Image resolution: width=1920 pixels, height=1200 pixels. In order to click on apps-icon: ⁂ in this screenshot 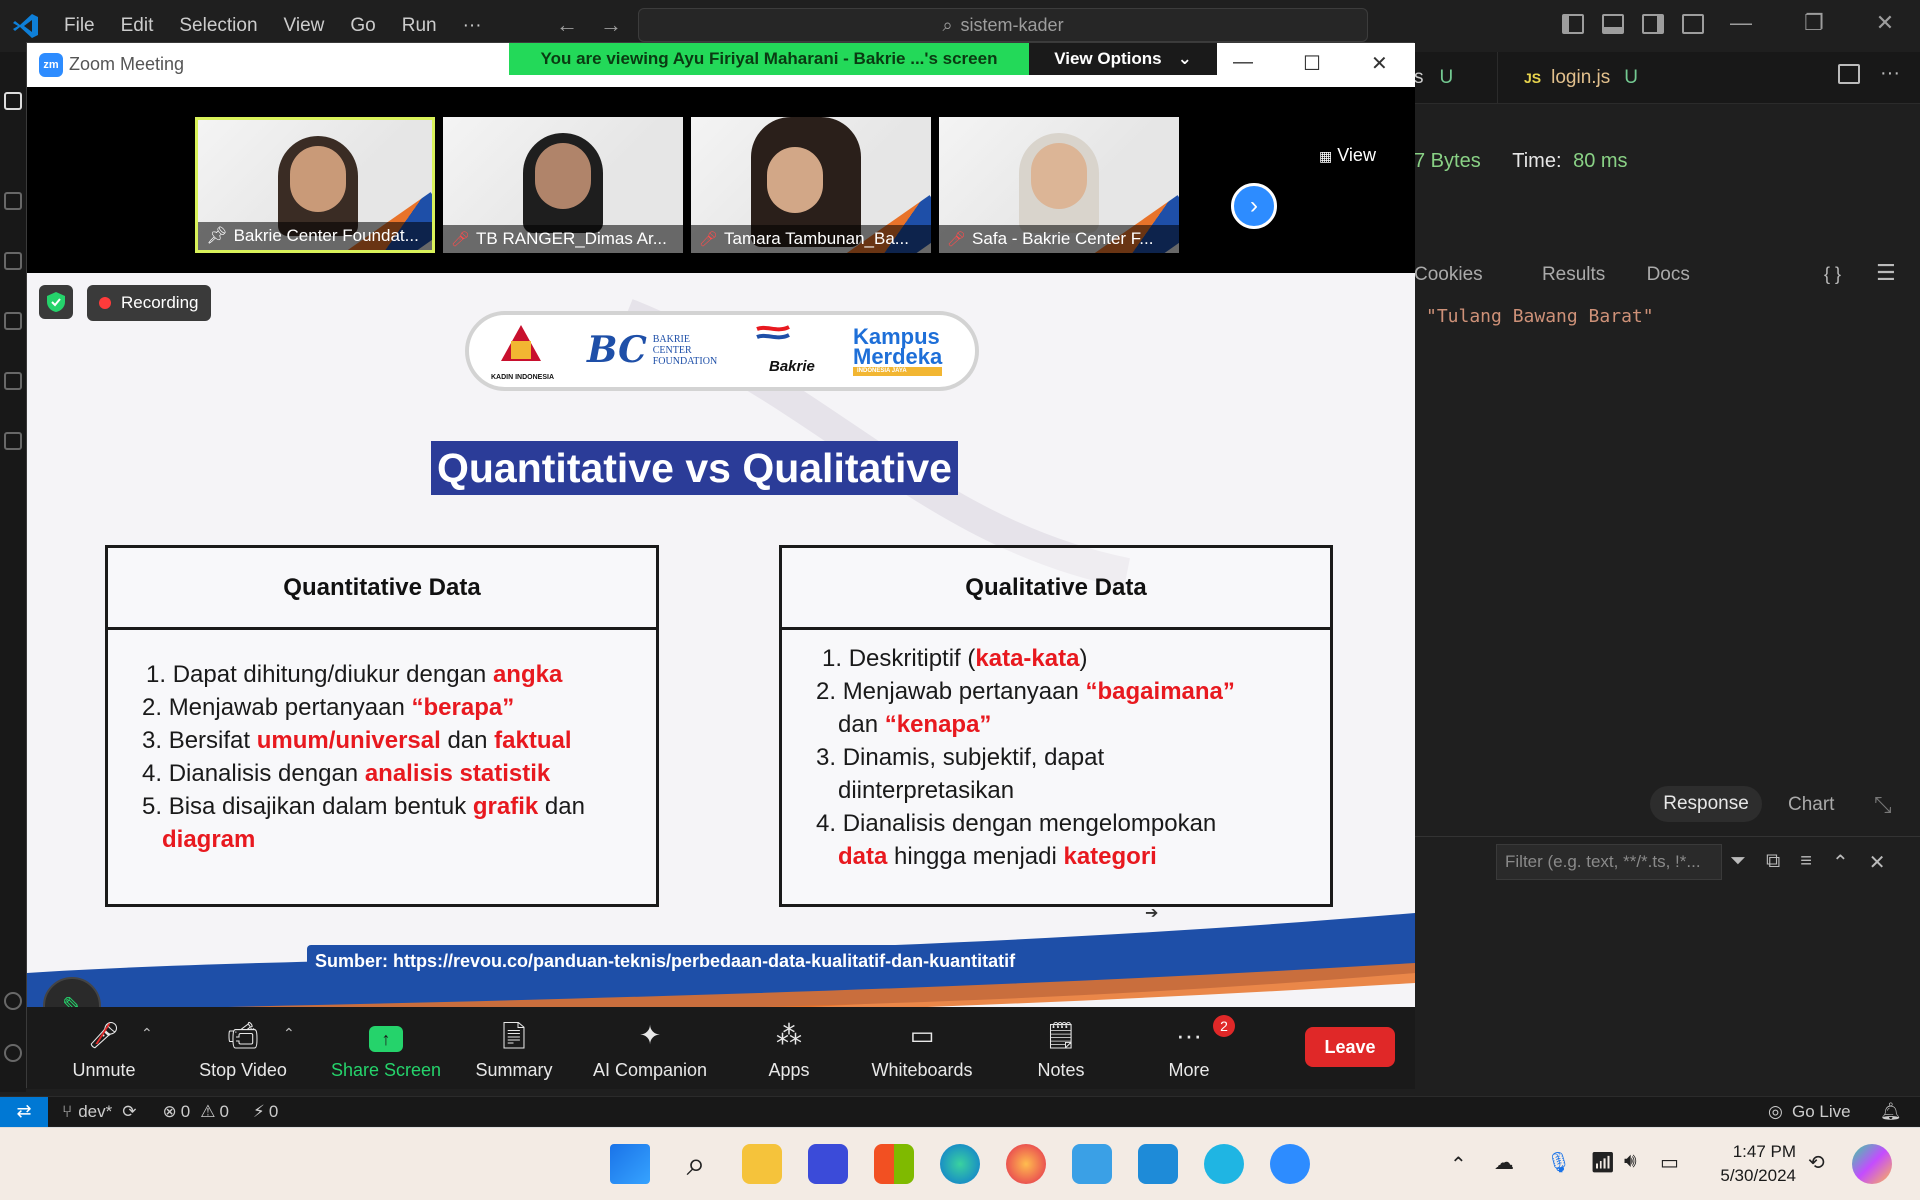, I will do `click(789, 1034)`.